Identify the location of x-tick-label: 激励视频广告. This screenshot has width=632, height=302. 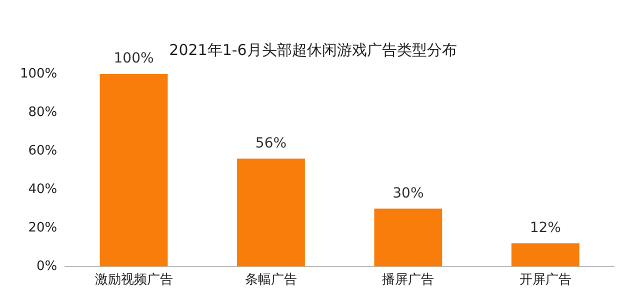
(133, 280).